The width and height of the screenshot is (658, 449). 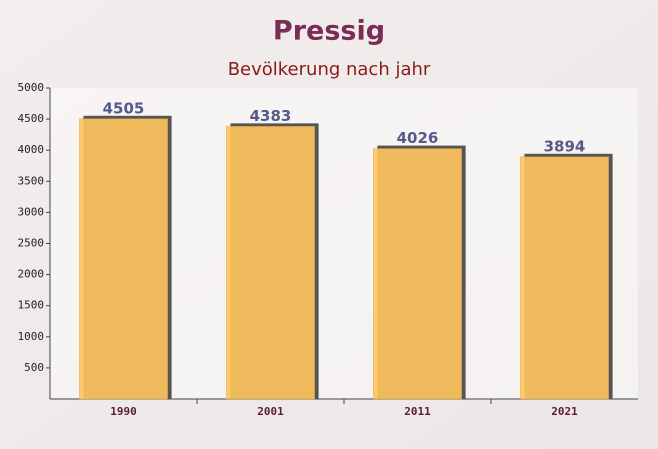 I want to click on y-tick-label: 500, so click(x=34, y=367).